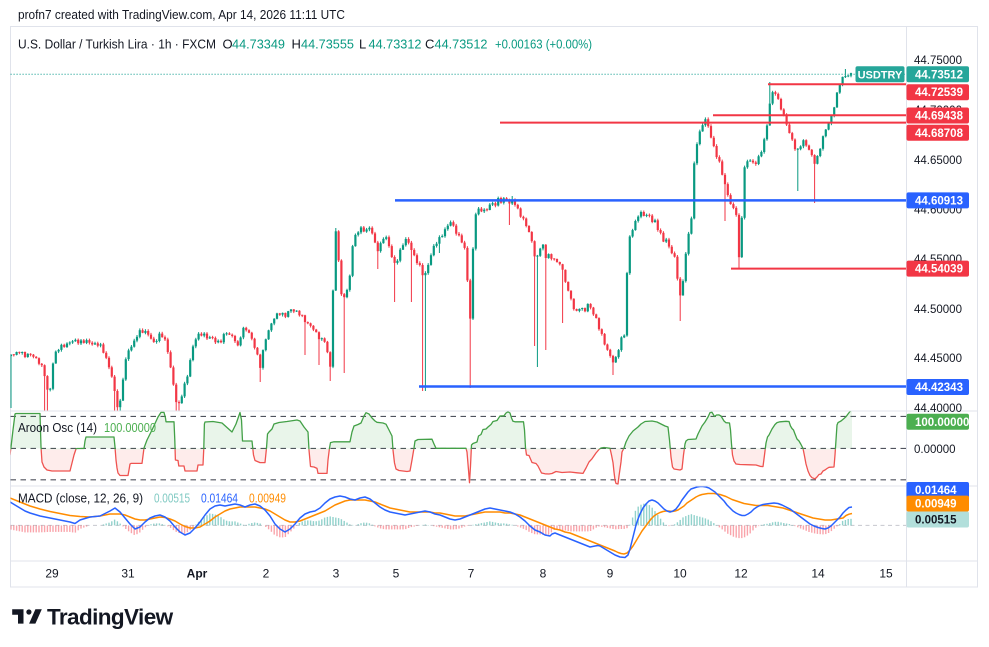  What do you see at coordinates (935, 450) in the screenshot?
I see `svg-text: 0.00000` at bounding box center [935, 450].